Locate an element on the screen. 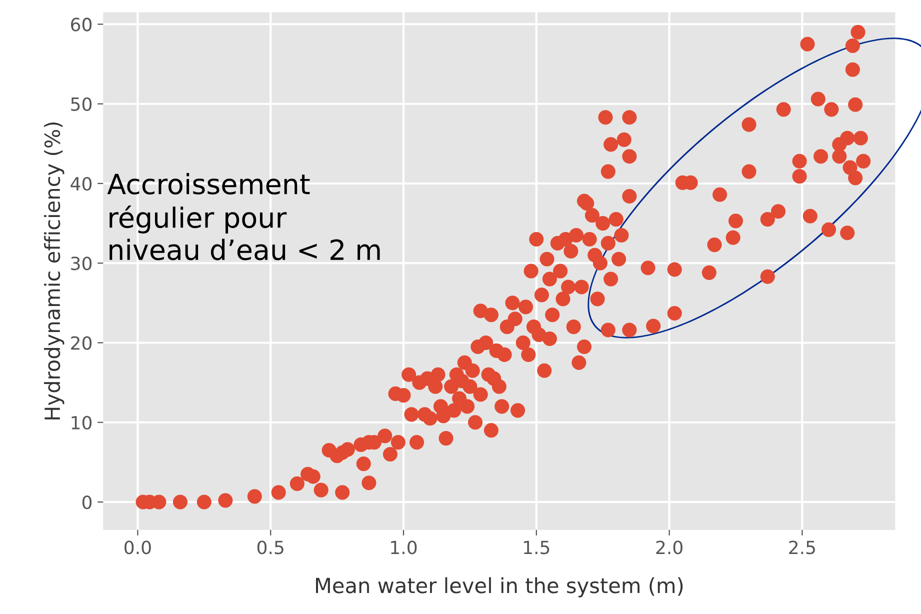 The width and height of the screenshot is (921, 614). x-tick-label: 0.5 is located at coordinates (270, 547).